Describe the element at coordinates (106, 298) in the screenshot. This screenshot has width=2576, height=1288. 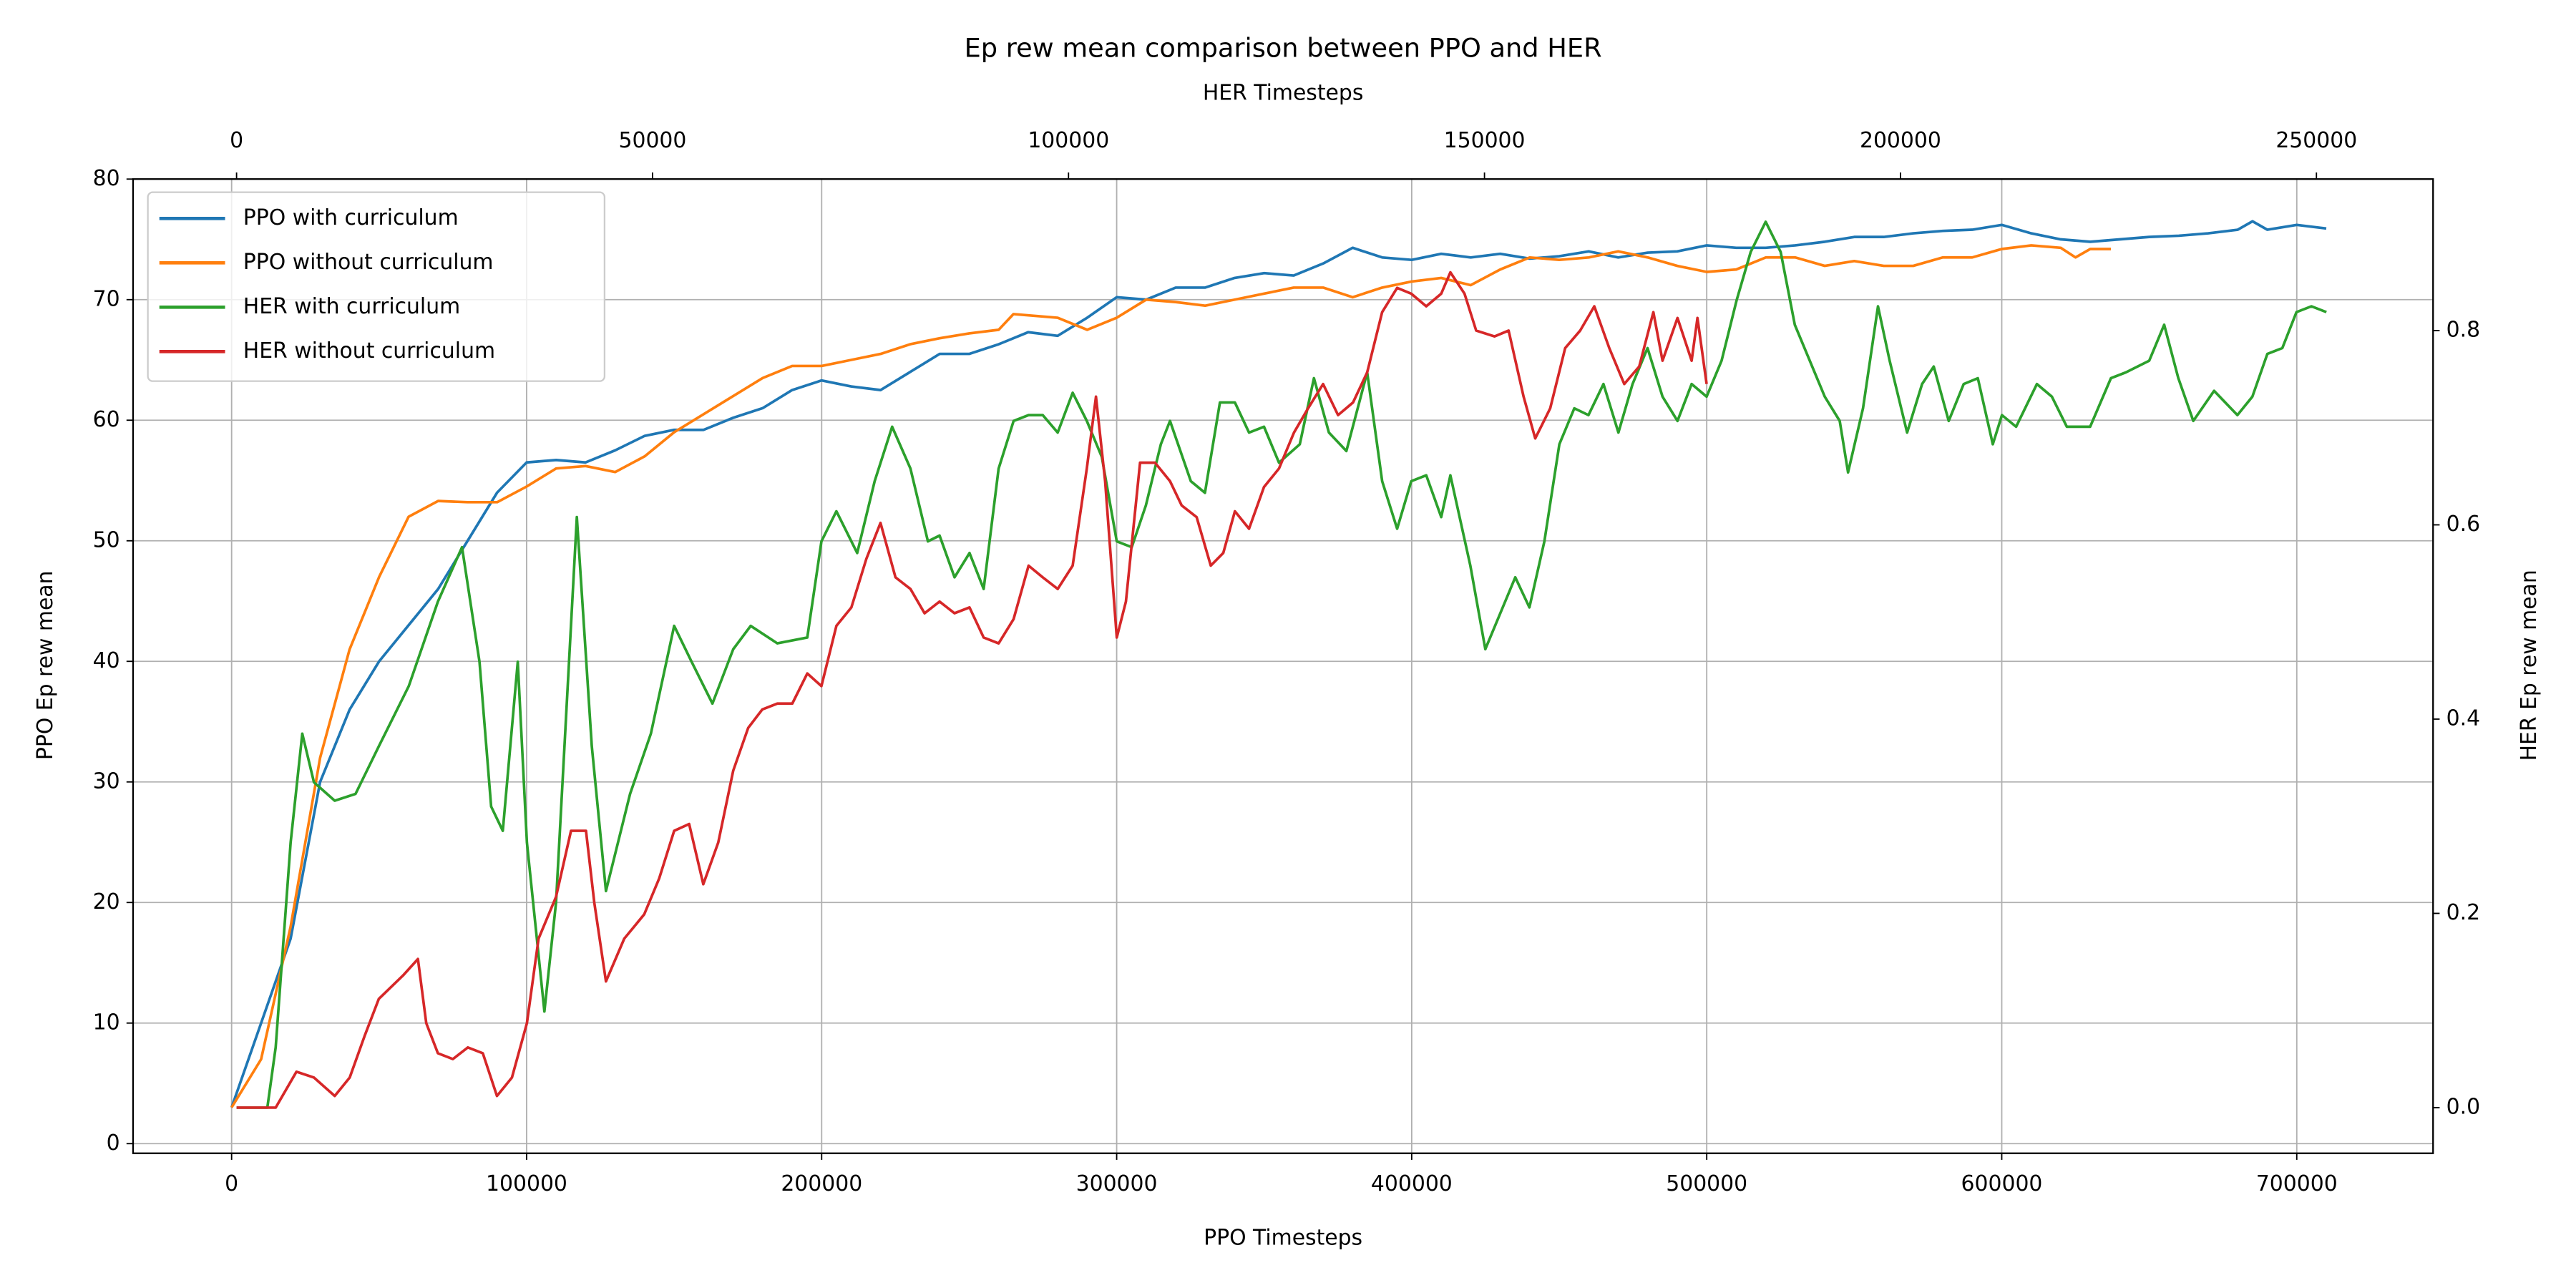
I see `y-tick-label: 70` at that location.